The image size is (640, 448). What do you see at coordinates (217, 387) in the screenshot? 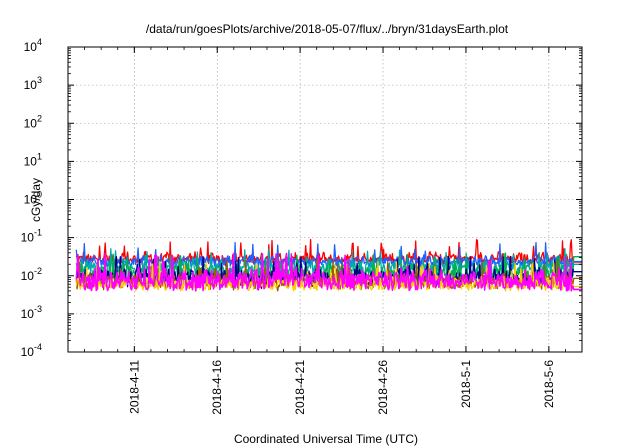
I see `x-tick-label: 2018-4-16` at bounding box center [217, 387].